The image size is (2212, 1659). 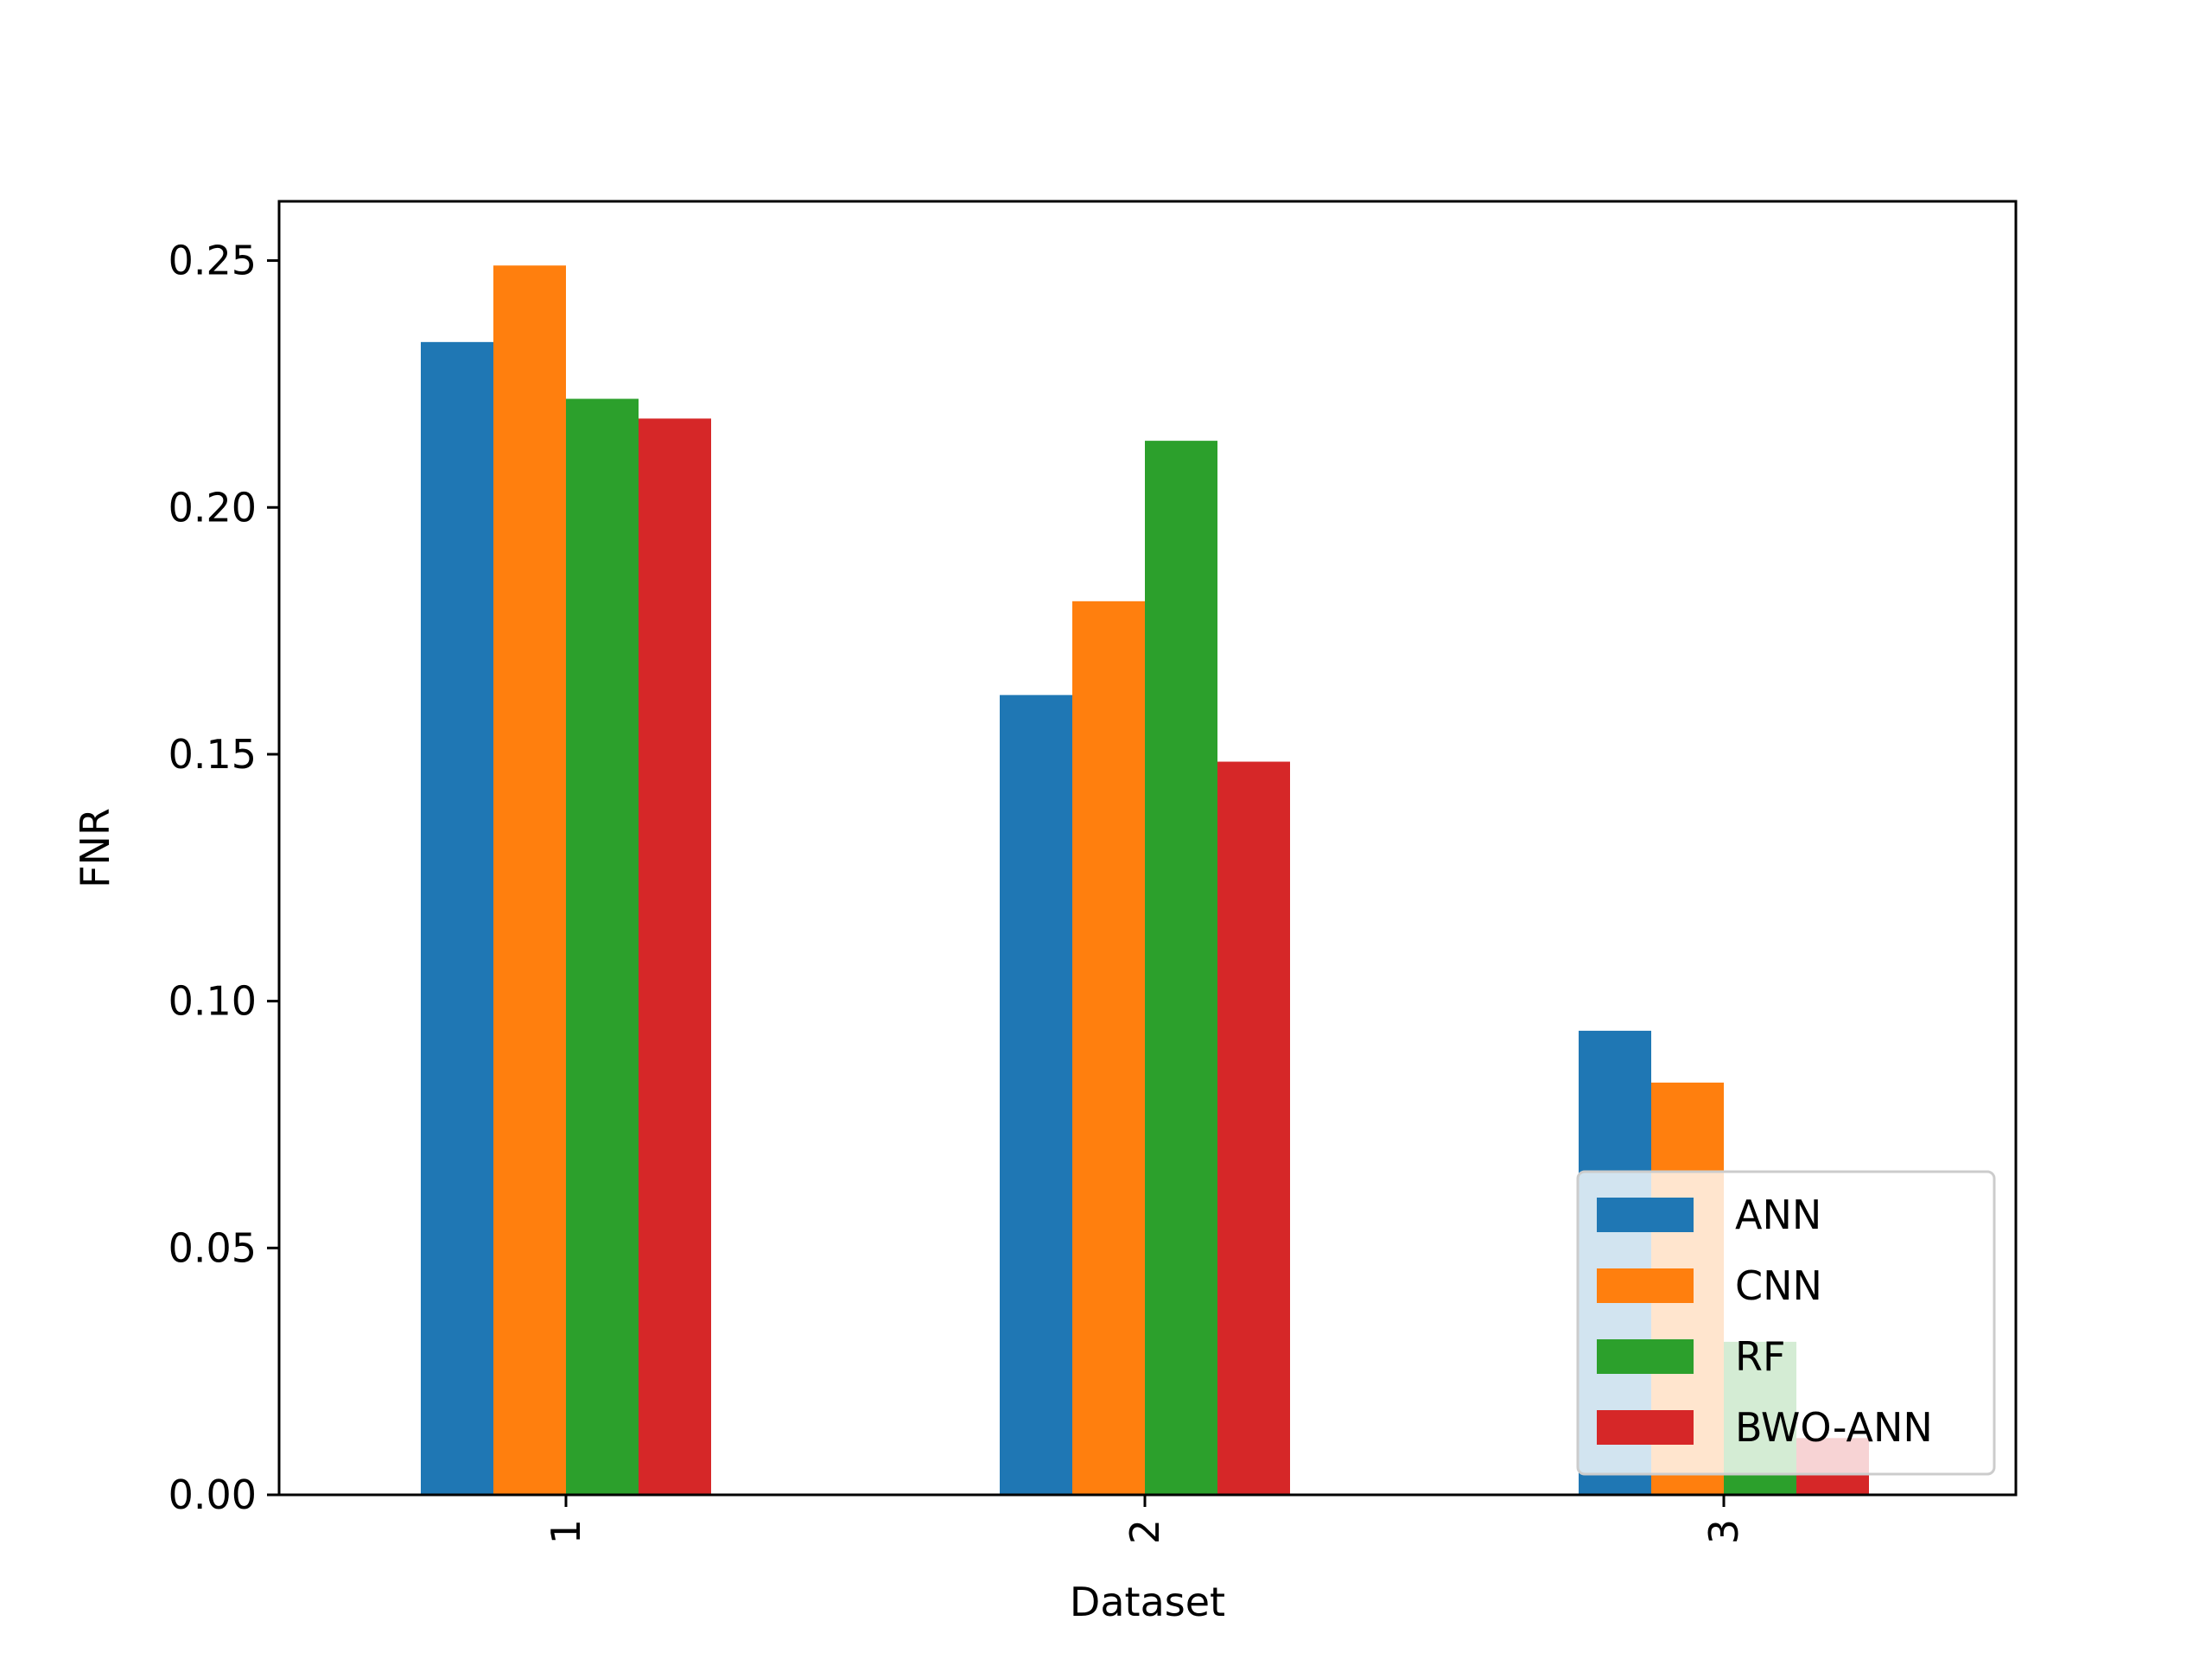 What do you see at coordinates (212, 754) in the screenshot?
I see `y-tick-label: 0.15` at bounding box center [212, 754].